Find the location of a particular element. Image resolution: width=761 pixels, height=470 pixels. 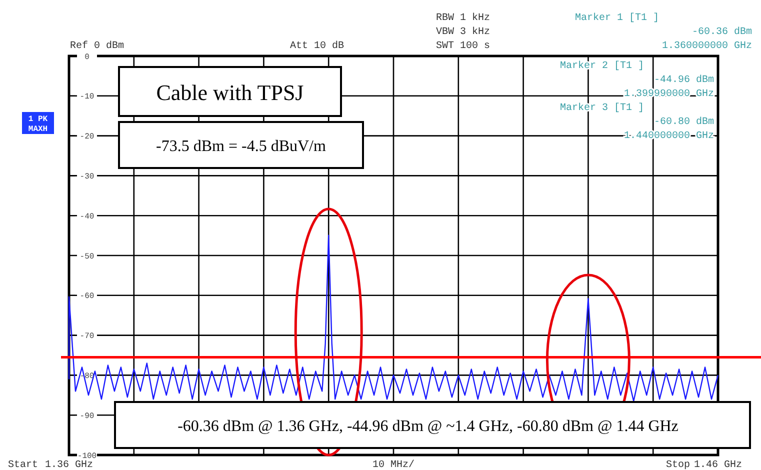

annotation: -73.5 dBm = -4.5 dBuV/m is located at coordinates (241, 146).